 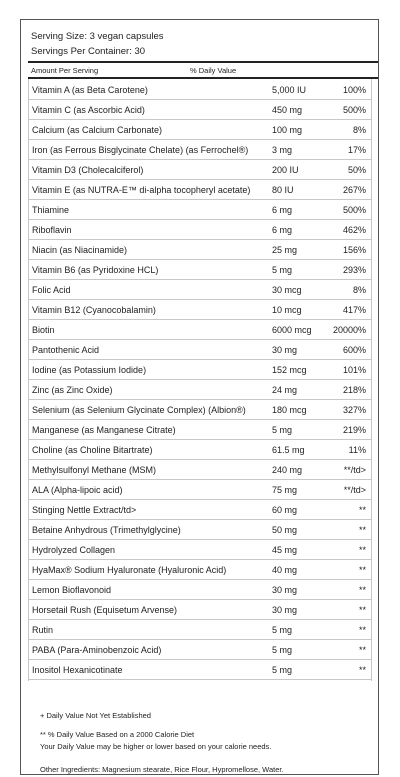 I want to click on table-row: Iodine (as Potassium Iodide) 152 mcg 101%, so click(x=200, y=370).